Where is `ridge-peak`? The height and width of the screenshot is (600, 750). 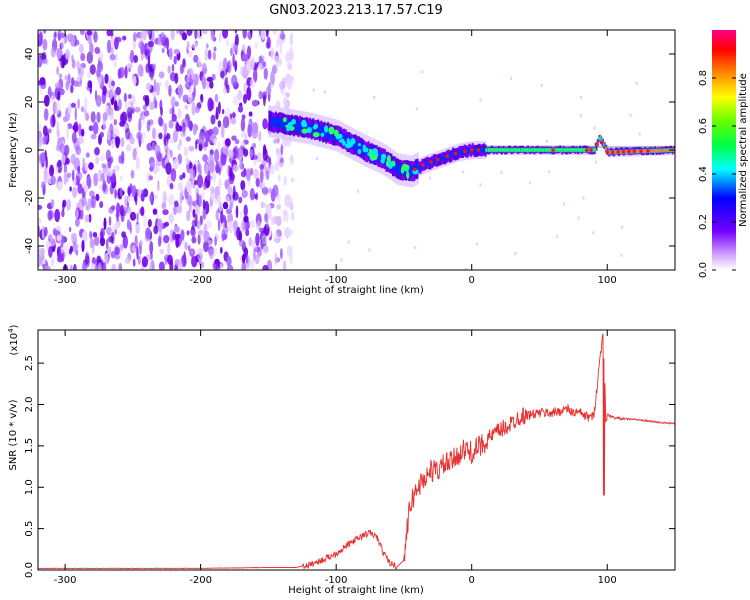
ridge-peak is located at coordinates (591, 150).